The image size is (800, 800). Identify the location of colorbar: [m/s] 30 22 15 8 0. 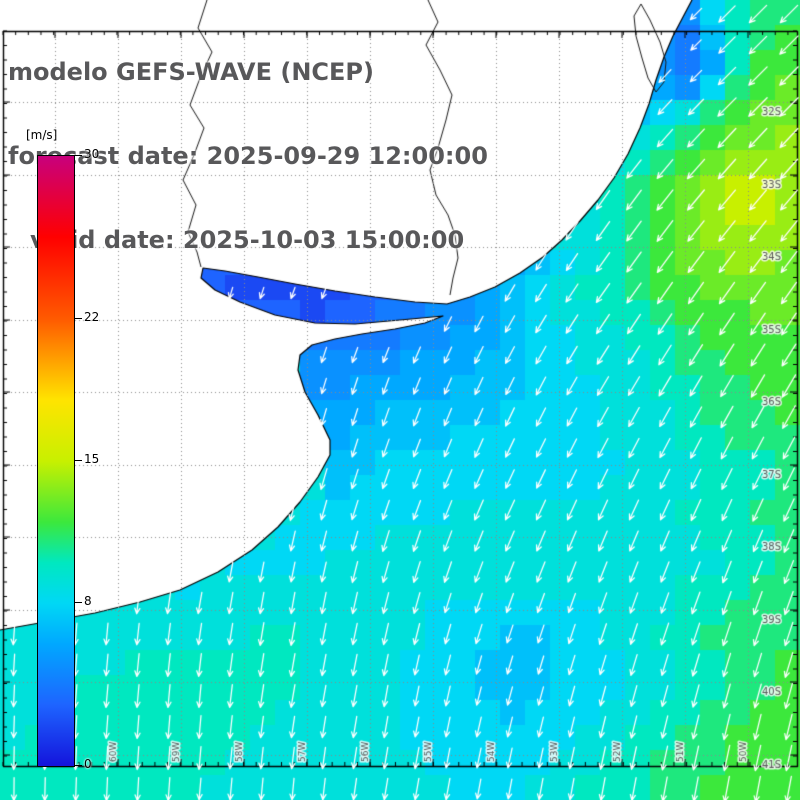
(66, 458).